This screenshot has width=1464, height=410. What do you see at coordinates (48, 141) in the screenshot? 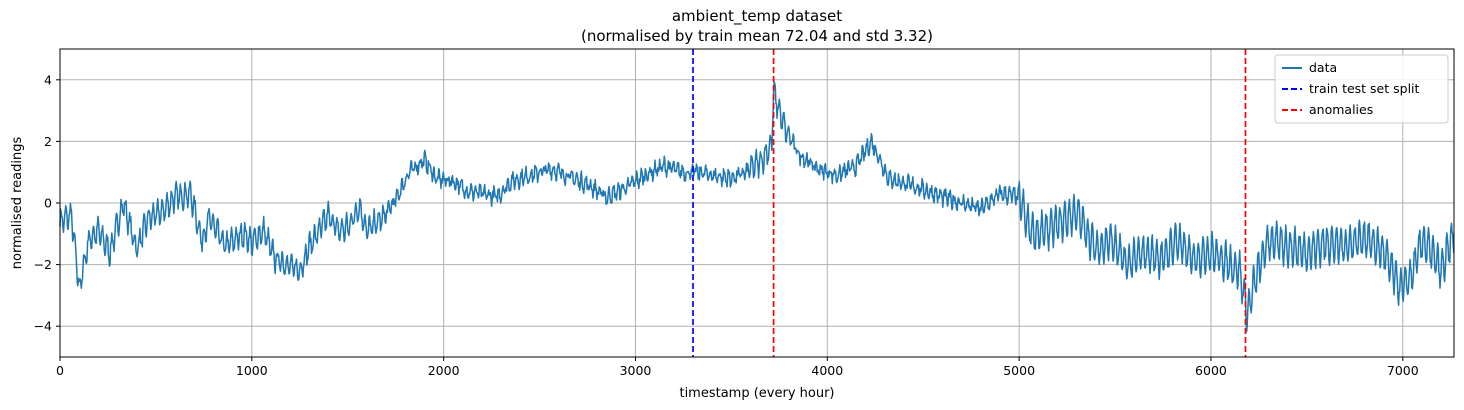
I see `y-tick-label: 2` at bounding box center [48, 141].